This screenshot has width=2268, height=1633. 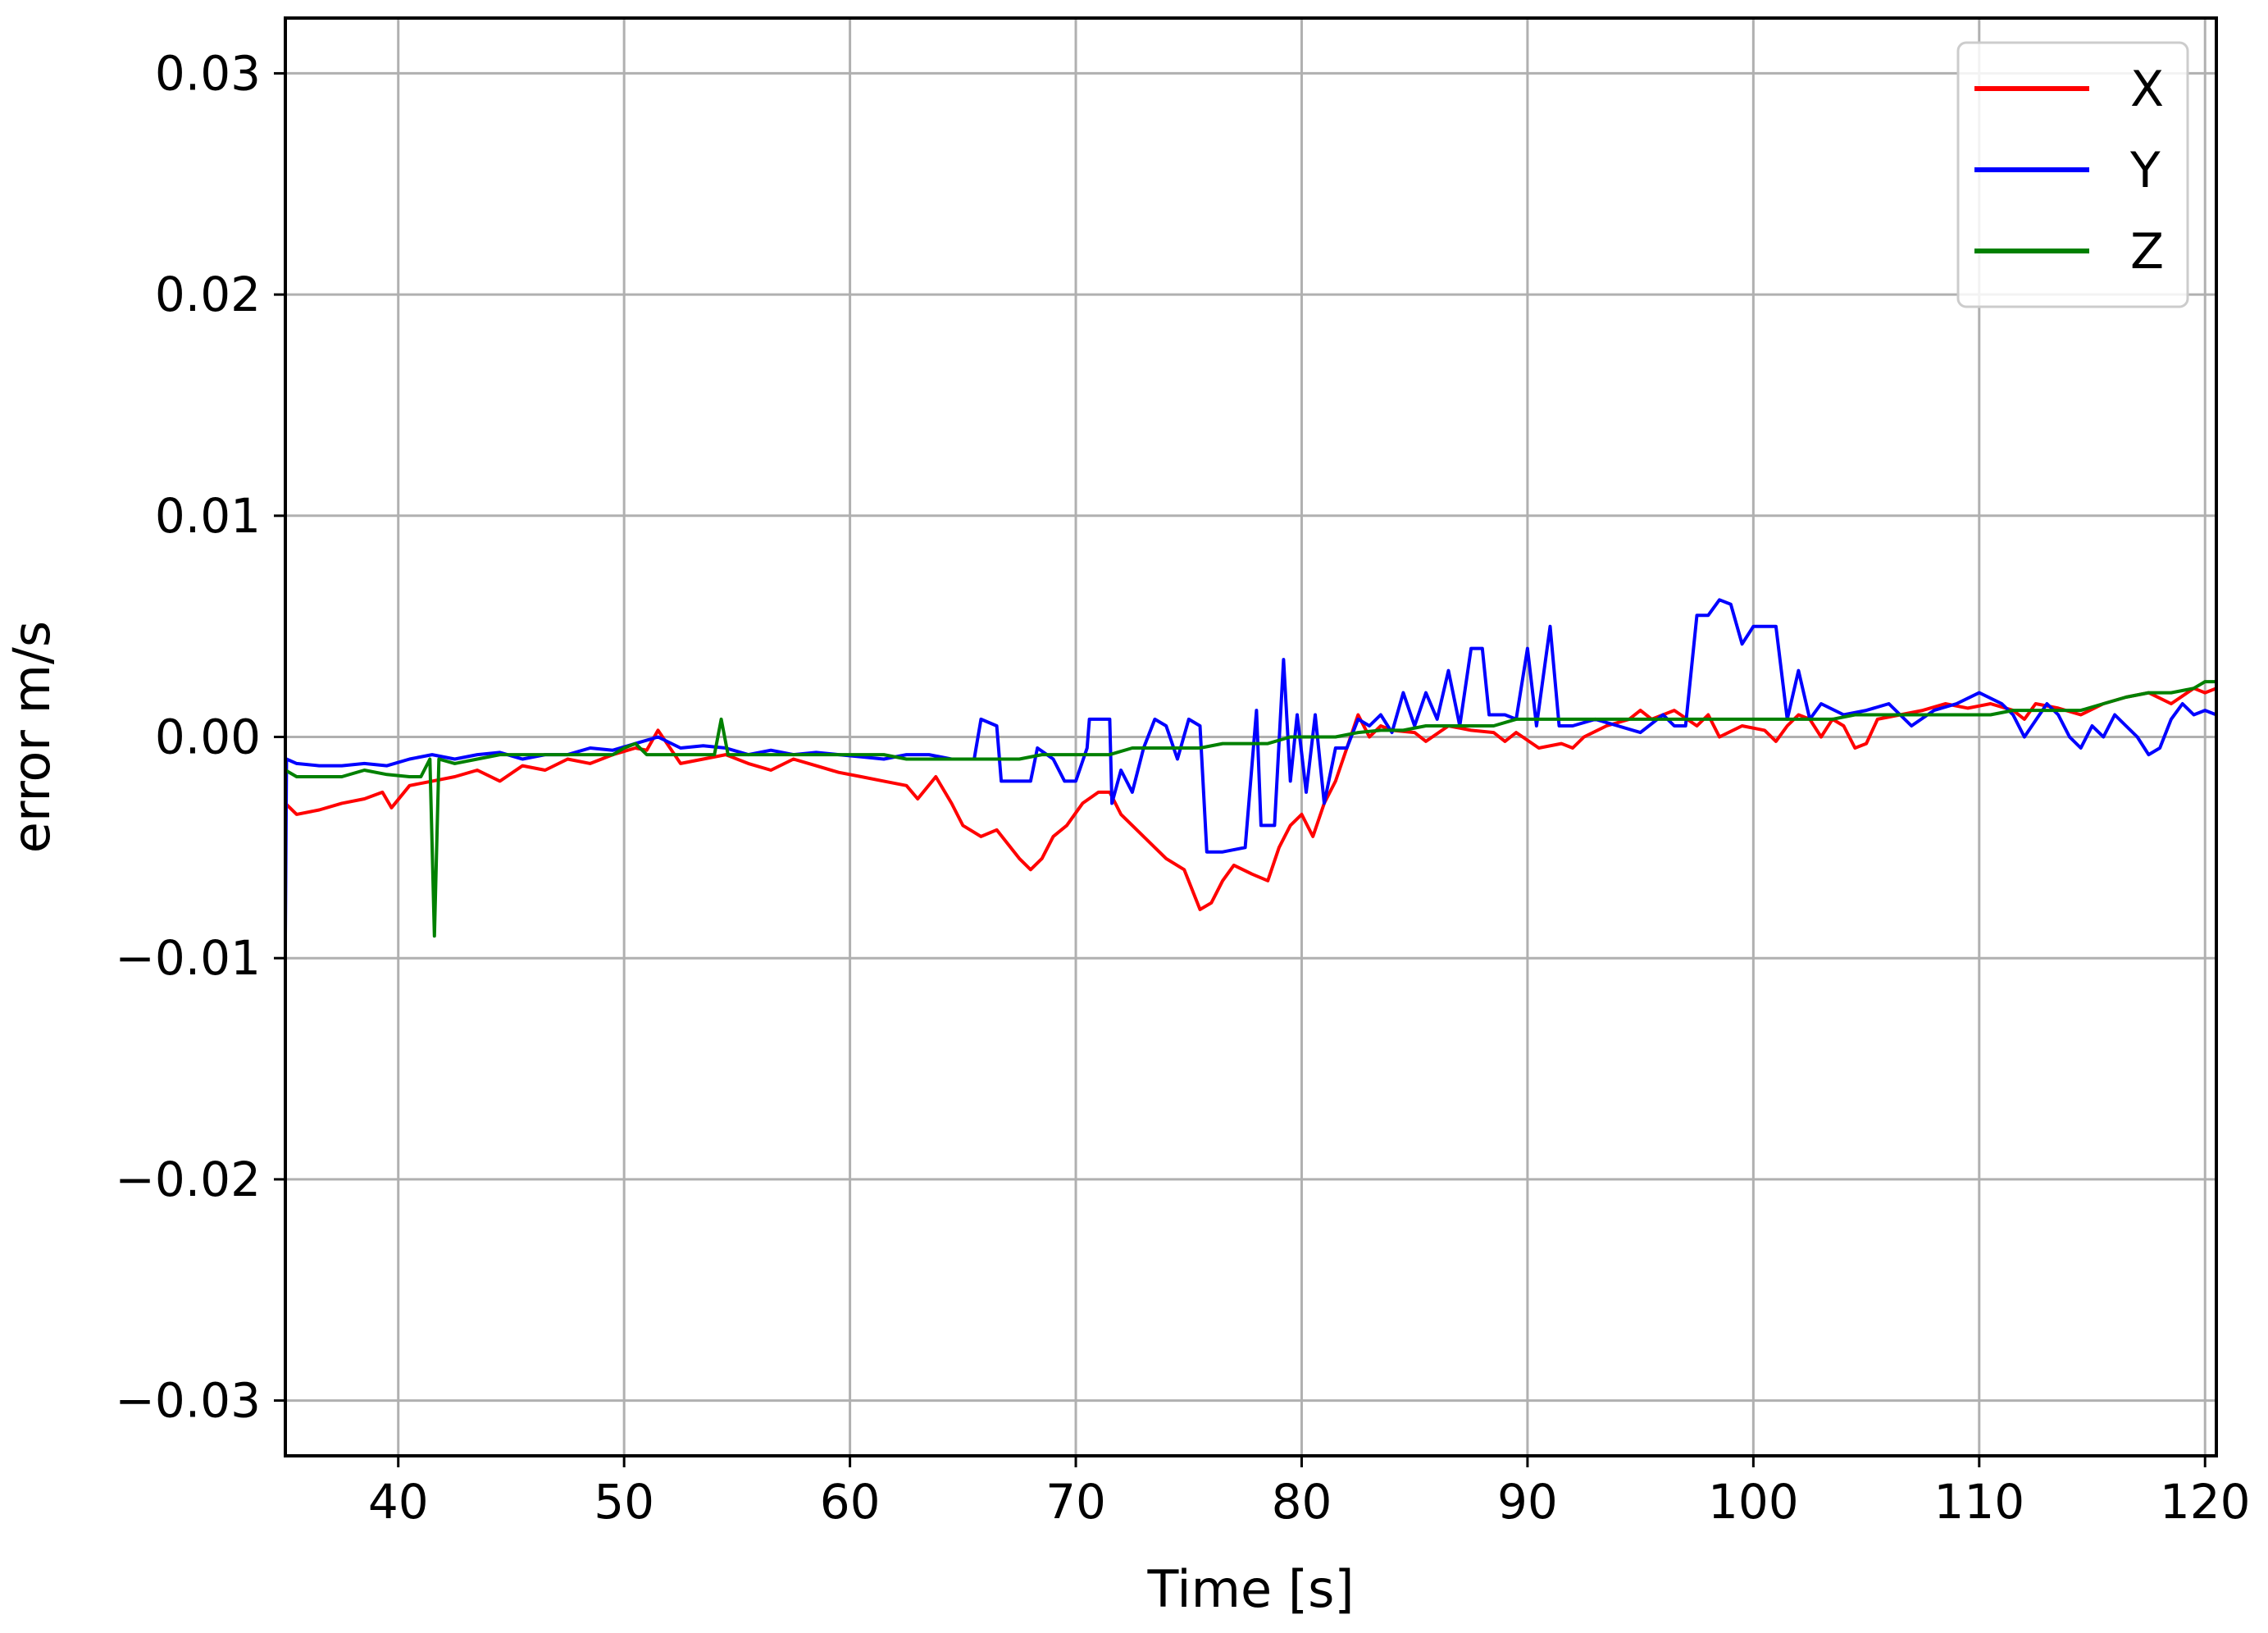 What do you see at coordinates (1527, 1502) in the screenshot?
I see `x-tick-label: 90` at bounding box center [1527, 1502].